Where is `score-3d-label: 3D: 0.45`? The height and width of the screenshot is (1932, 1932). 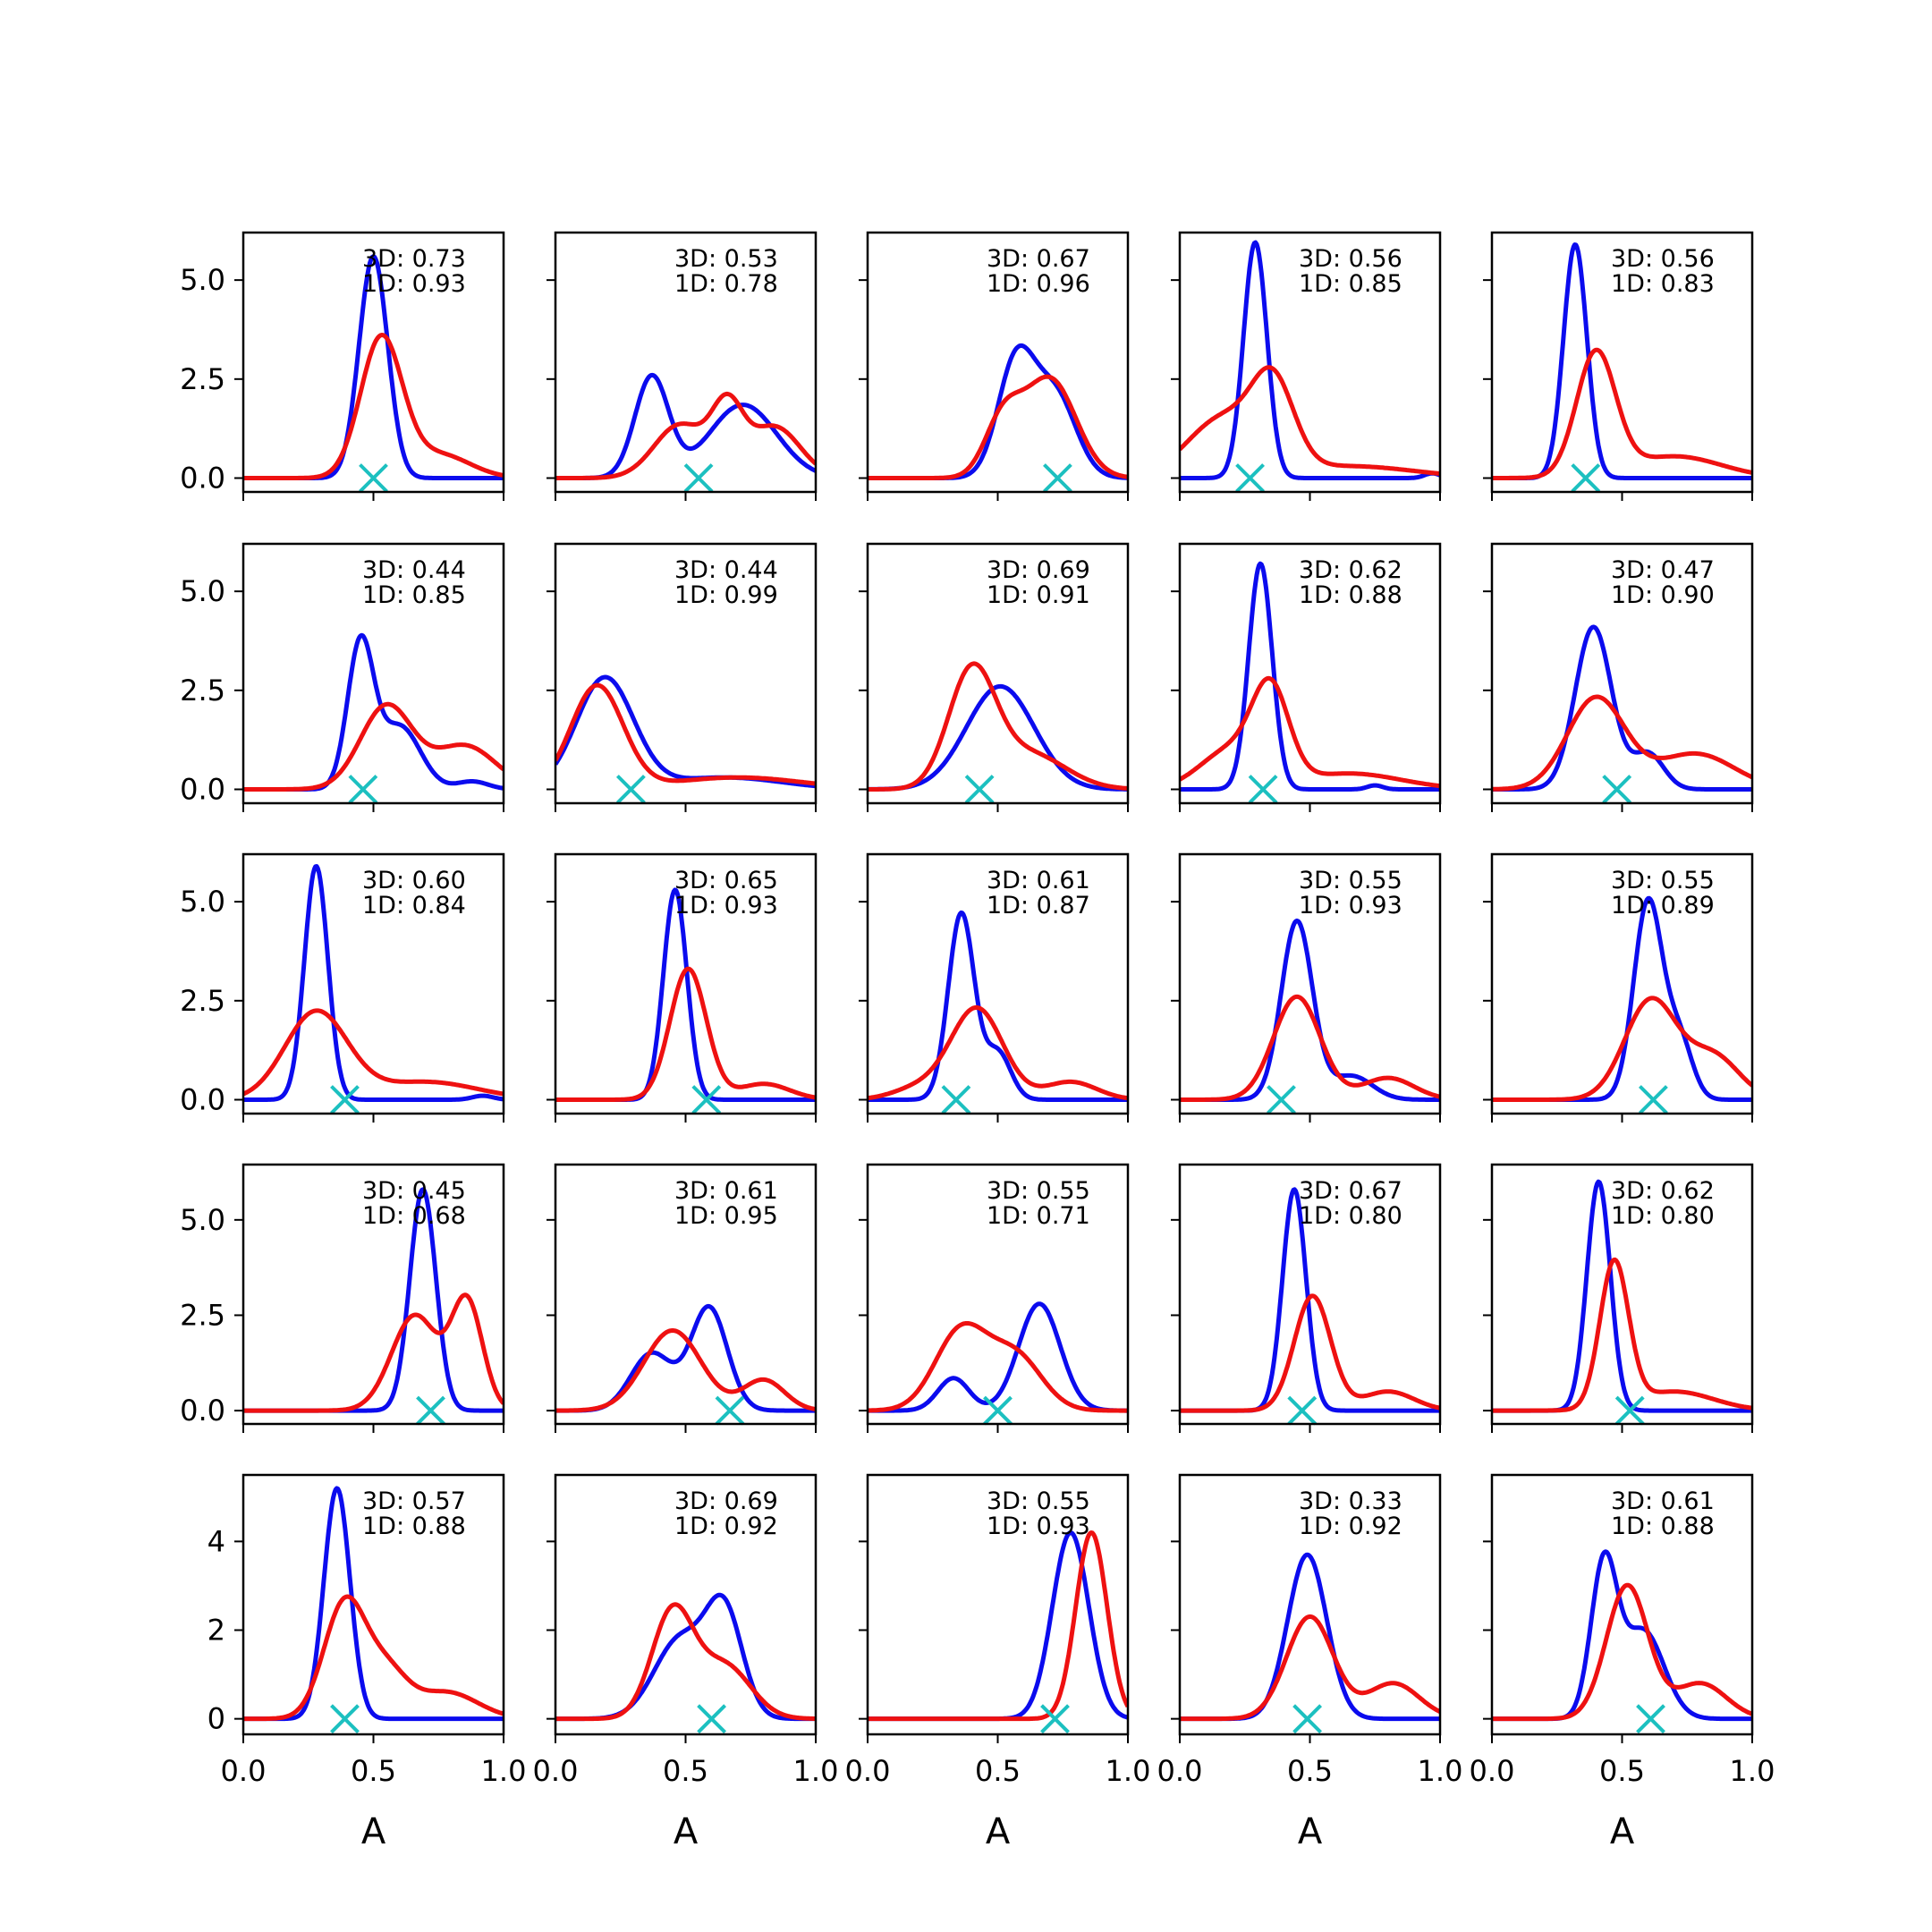
score-3d-label: 3D: 0.45 is located at coordinates (414, 1191).